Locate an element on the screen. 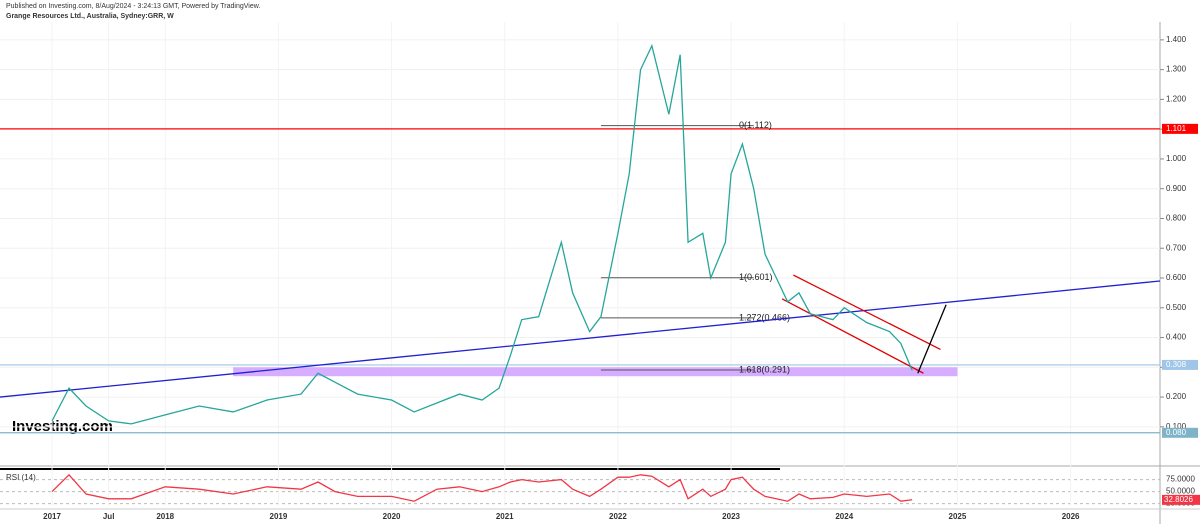 This screenshot has height=529, width=1200. y-tick-label: 0.900 is located at coordinates (1176, 188).